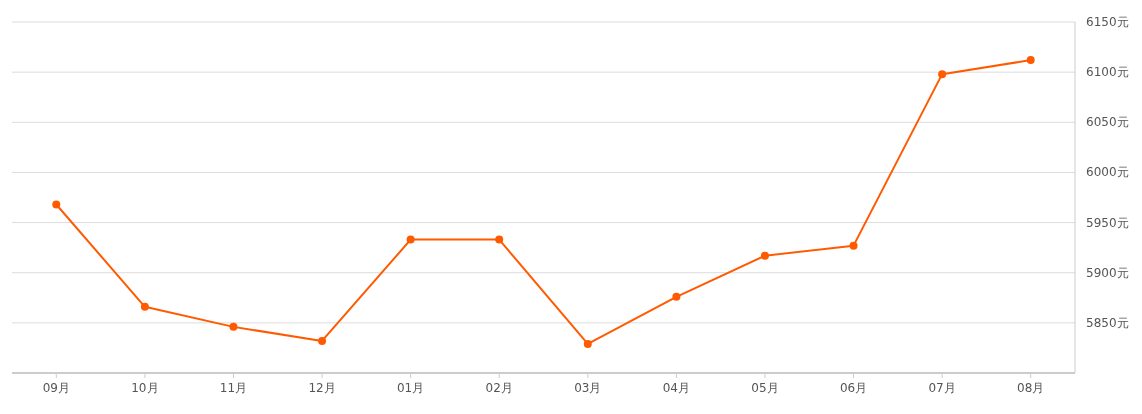 The image size is (1142, 414). I want to click on y-tick-label: 6150元, so click(1107, 22).